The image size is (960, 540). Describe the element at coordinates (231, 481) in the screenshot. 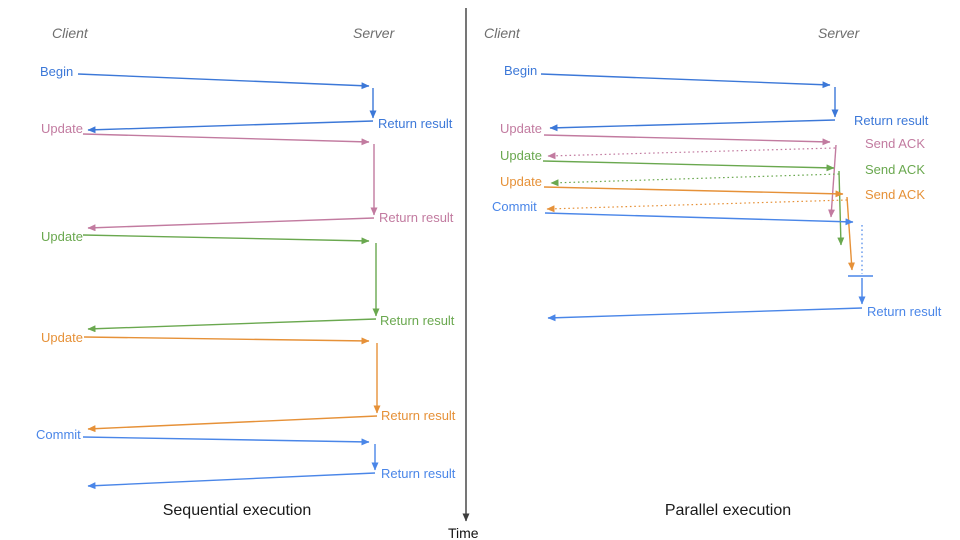

I see `seq-commit-response` at that location.